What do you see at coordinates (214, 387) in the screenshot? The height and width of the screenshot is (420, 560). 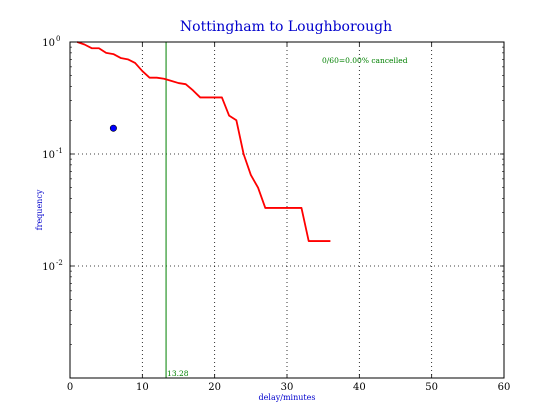 I see `x-tick-label: 20` at bounding box center [214, 387].